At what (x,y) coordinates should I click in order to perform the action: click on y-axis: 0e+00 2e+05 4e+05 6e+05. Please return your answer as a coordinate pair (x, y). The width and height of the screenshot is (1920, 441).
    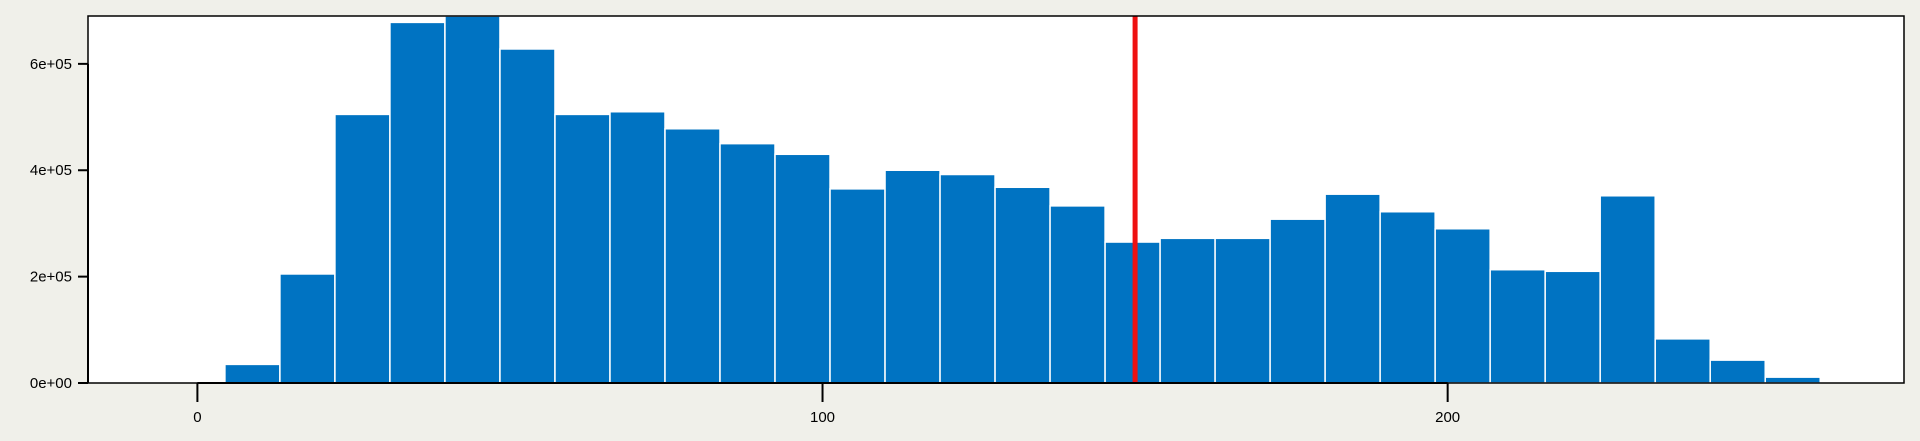
    Looking at the image, I should click on (59, 224).